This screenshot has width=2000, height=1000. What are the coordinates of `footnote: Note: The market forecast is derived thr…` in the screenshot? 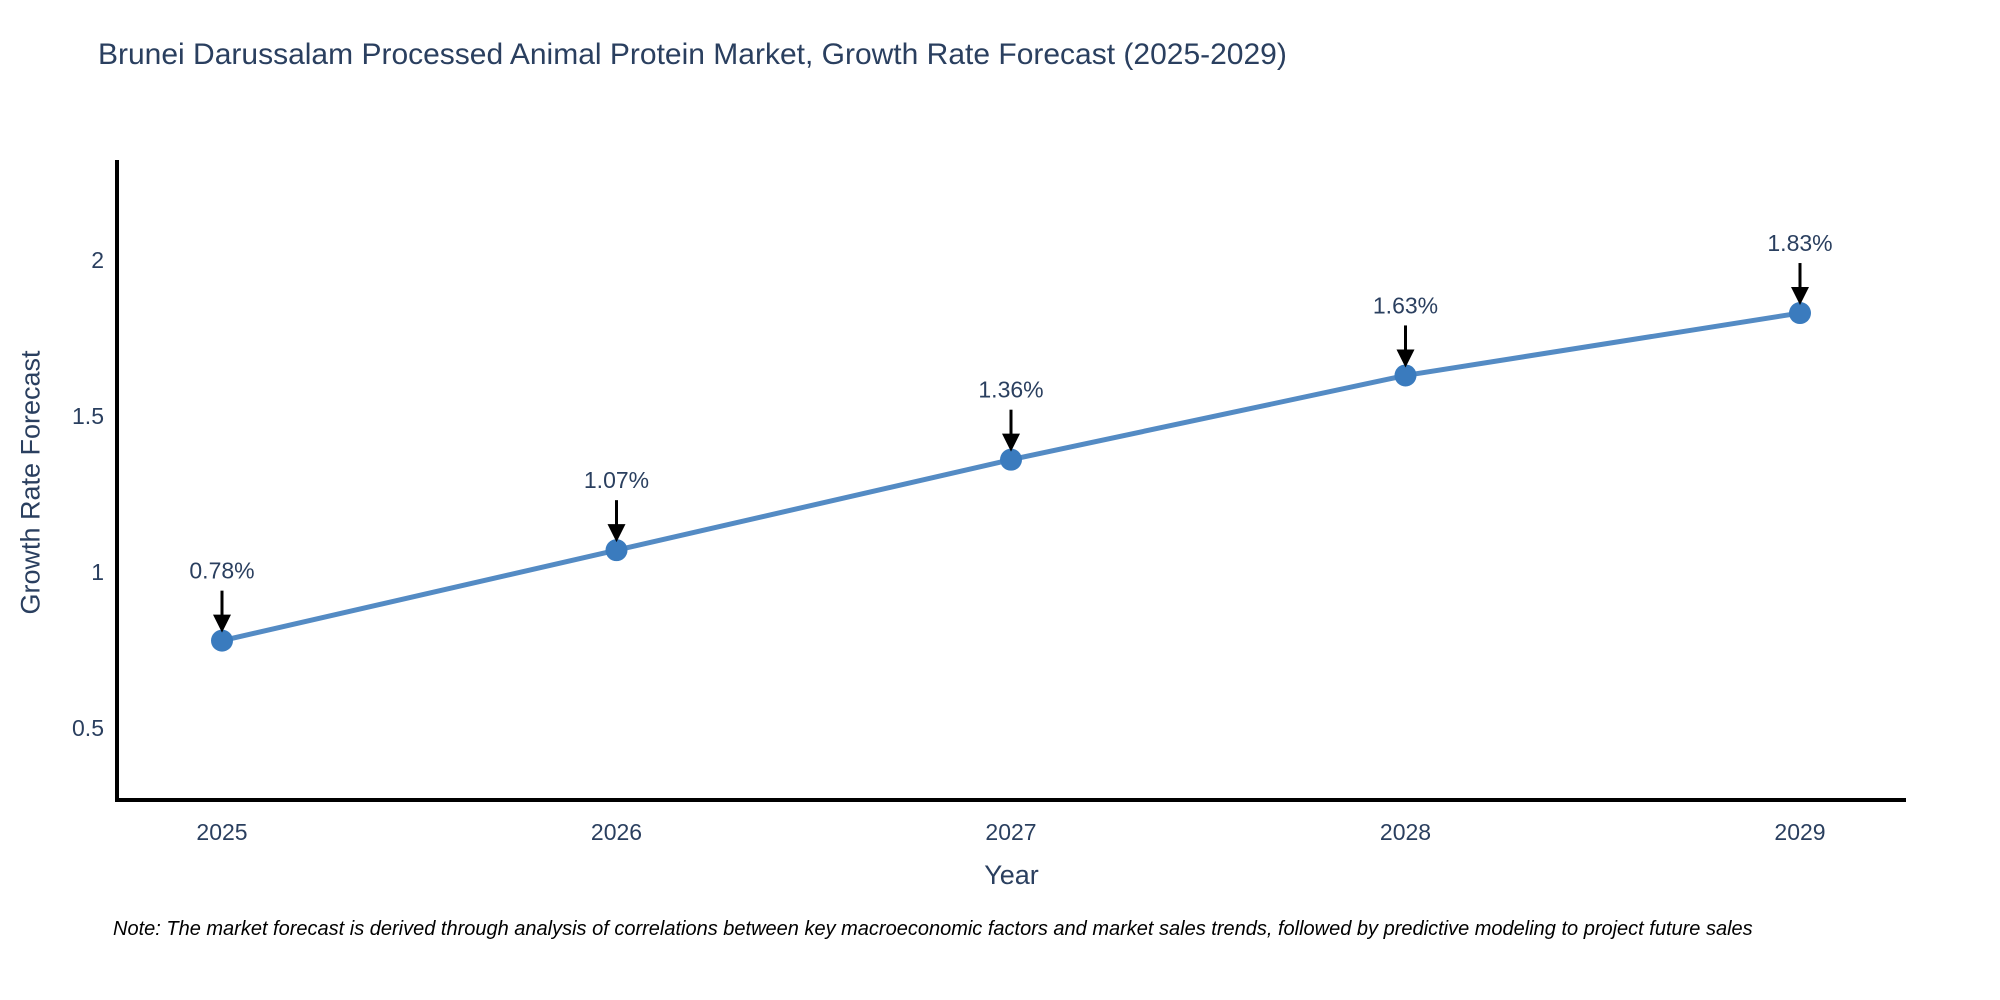 It's located at (933, 929).